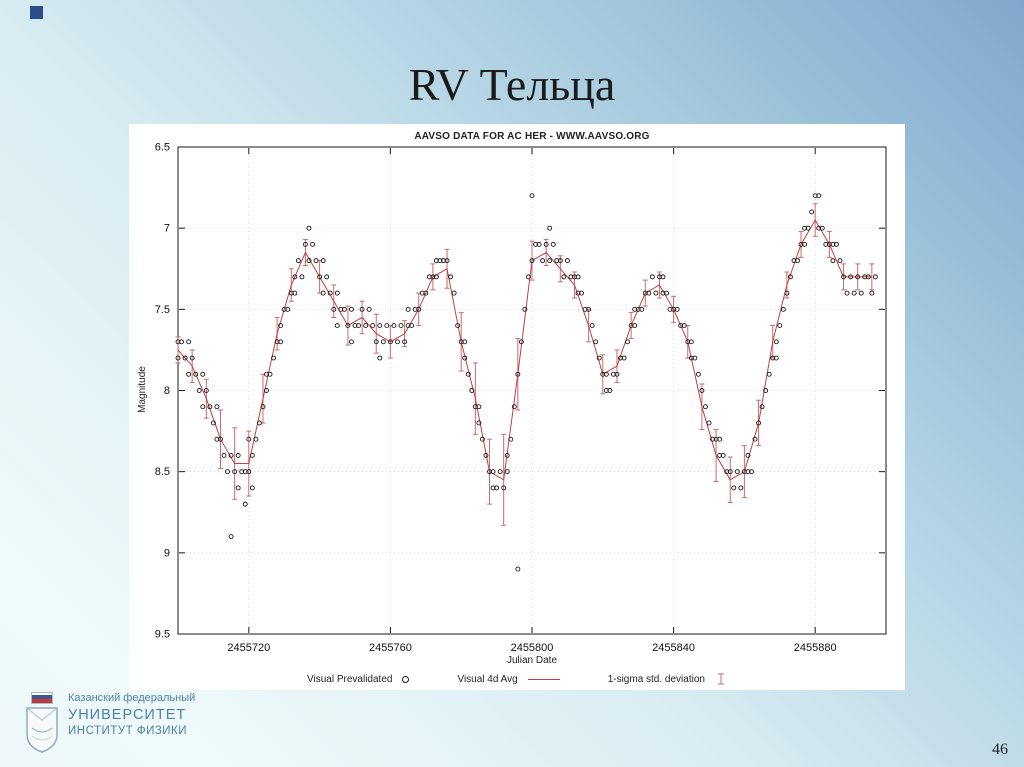 The height and width of the screenshot is (767, 1024). I want to click on legend-item-avg: Visual 4d Avg, so click(508, 679).